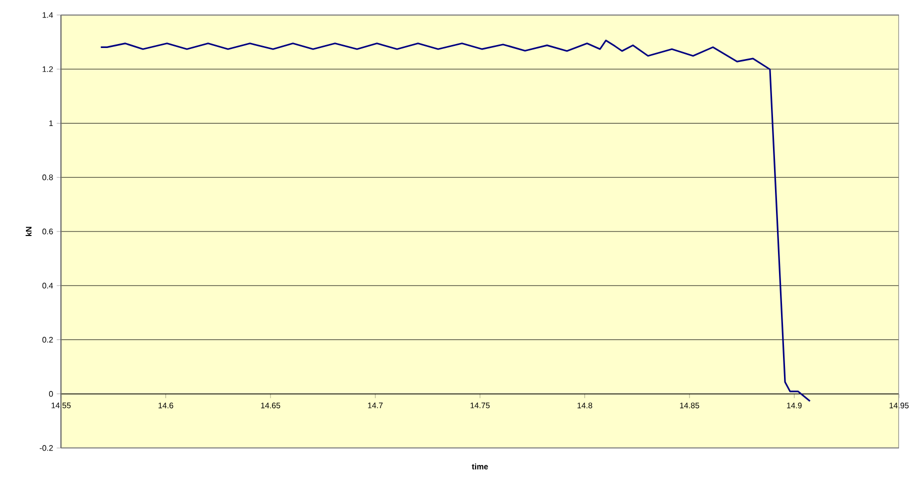  Describe the element at coordinates (51, 123) in the screenshot. I see `y-tick-label: 1` at that location.